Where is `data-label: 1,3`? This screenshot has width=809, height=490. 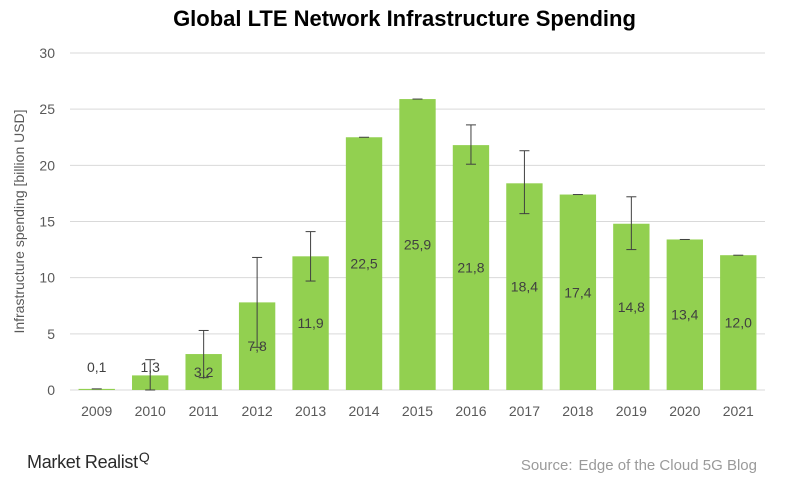 data-label: 1,3 is located at coordinates (150, 367).